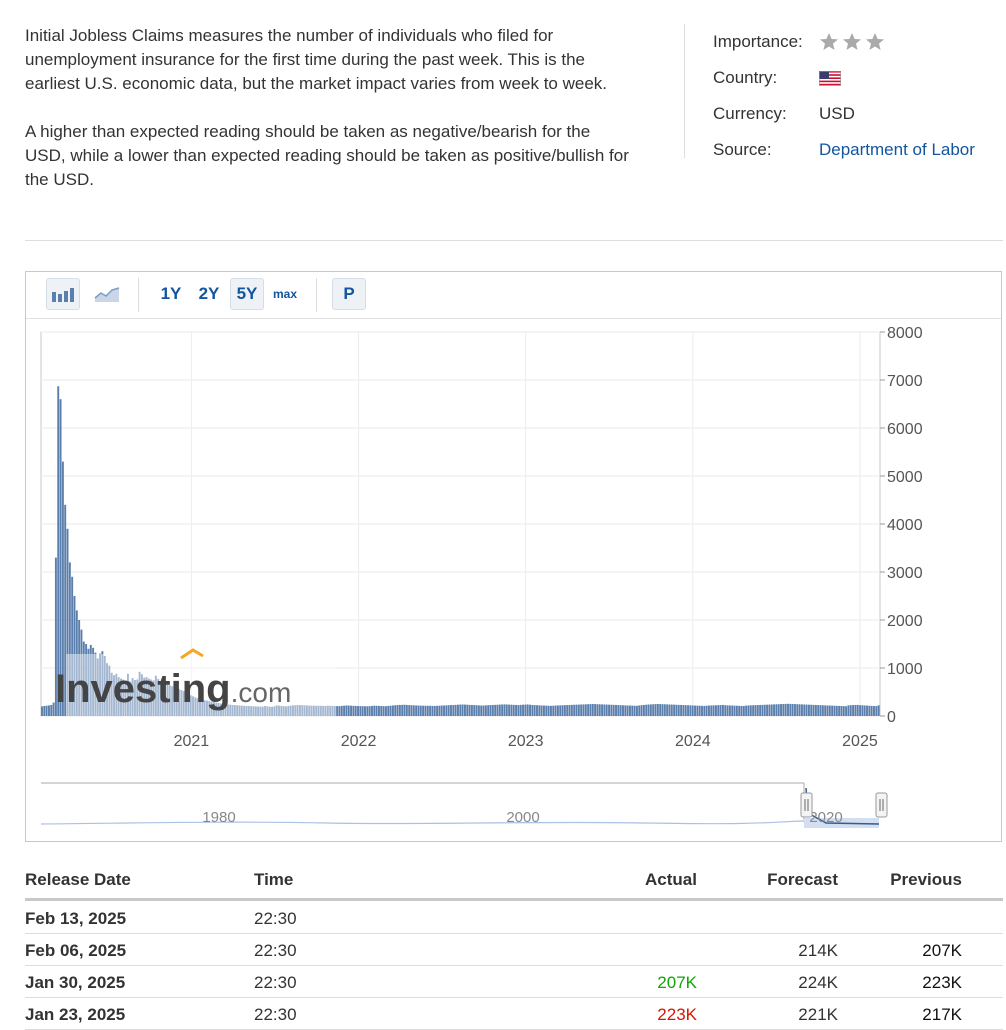  What do you see at coordinates (460, 805) in the screenshot?
I see `navigator` at bounding box center [460, 805].